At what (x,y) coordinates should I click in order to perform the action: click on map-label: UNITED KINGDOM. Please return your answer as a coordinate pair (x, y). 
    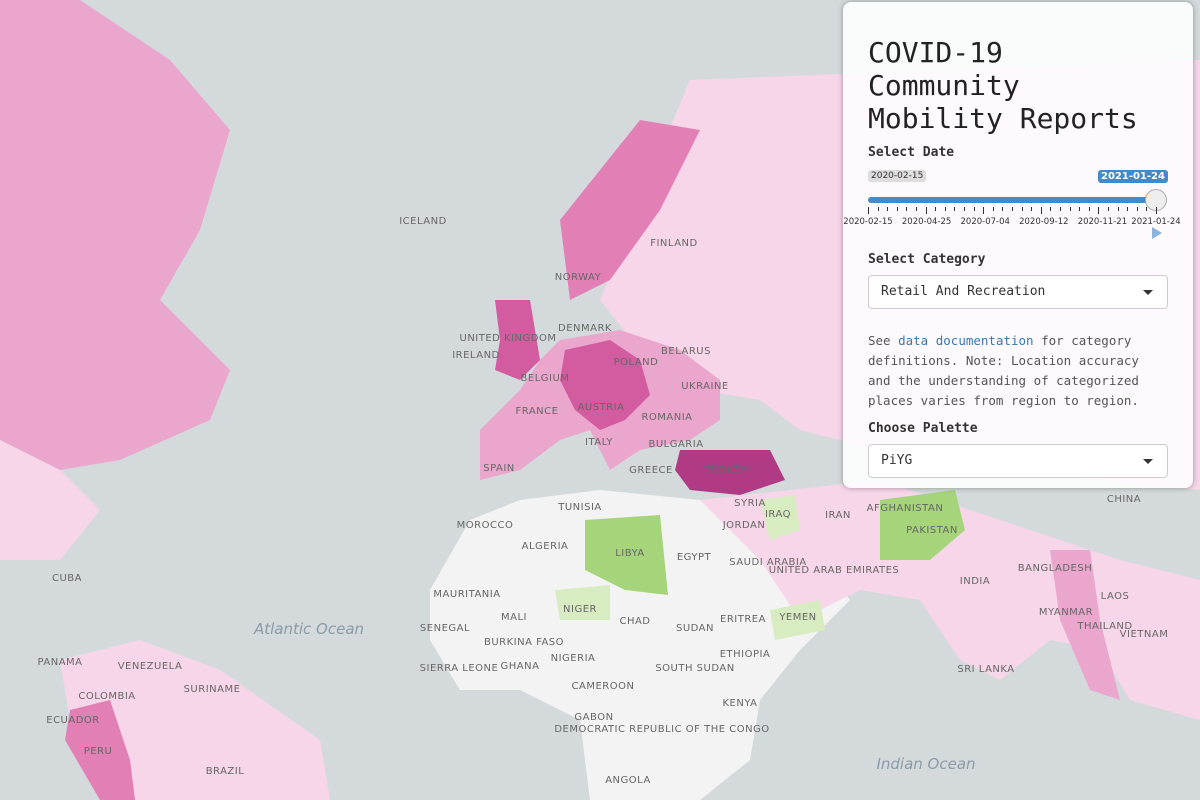
    Looking at the image, I should click on (508, 338).